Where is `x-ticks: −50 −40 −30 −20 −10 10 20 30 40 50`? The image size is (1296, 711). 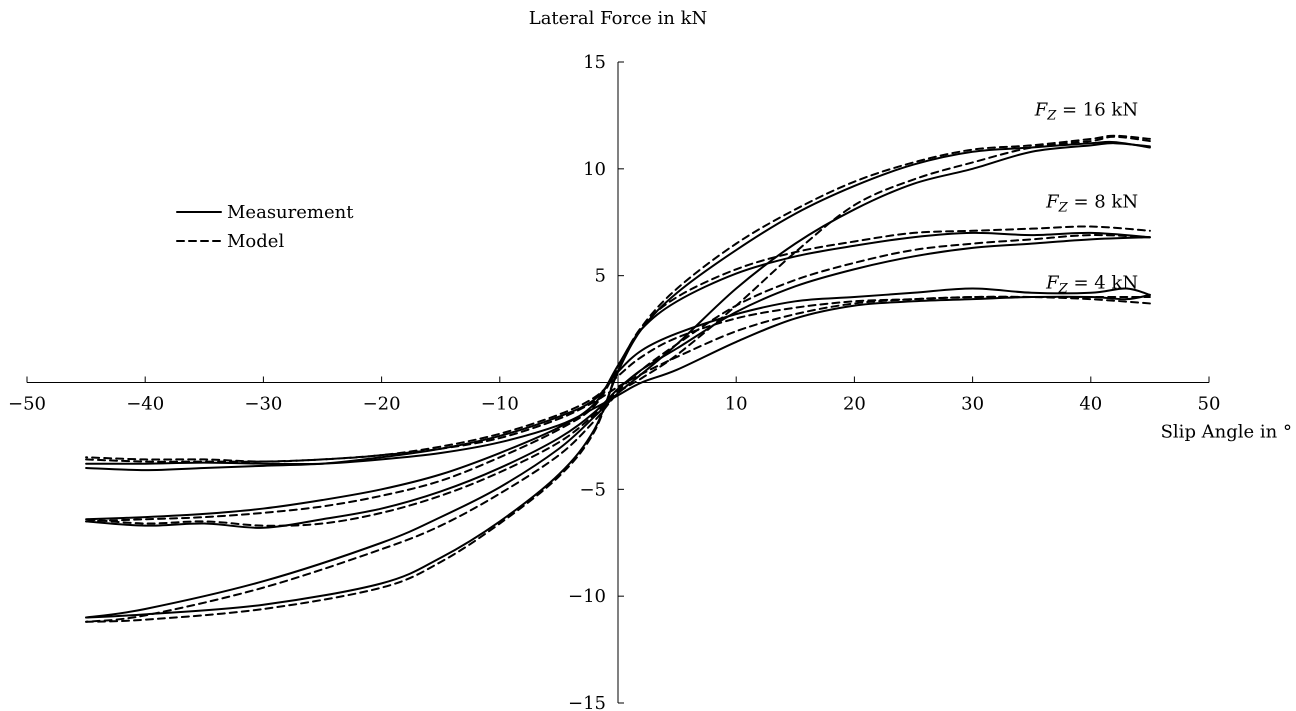
x-ticks: −50 −40 −30 −20 −10 10 20 30 40 50 is located at coordinates (614, 395).